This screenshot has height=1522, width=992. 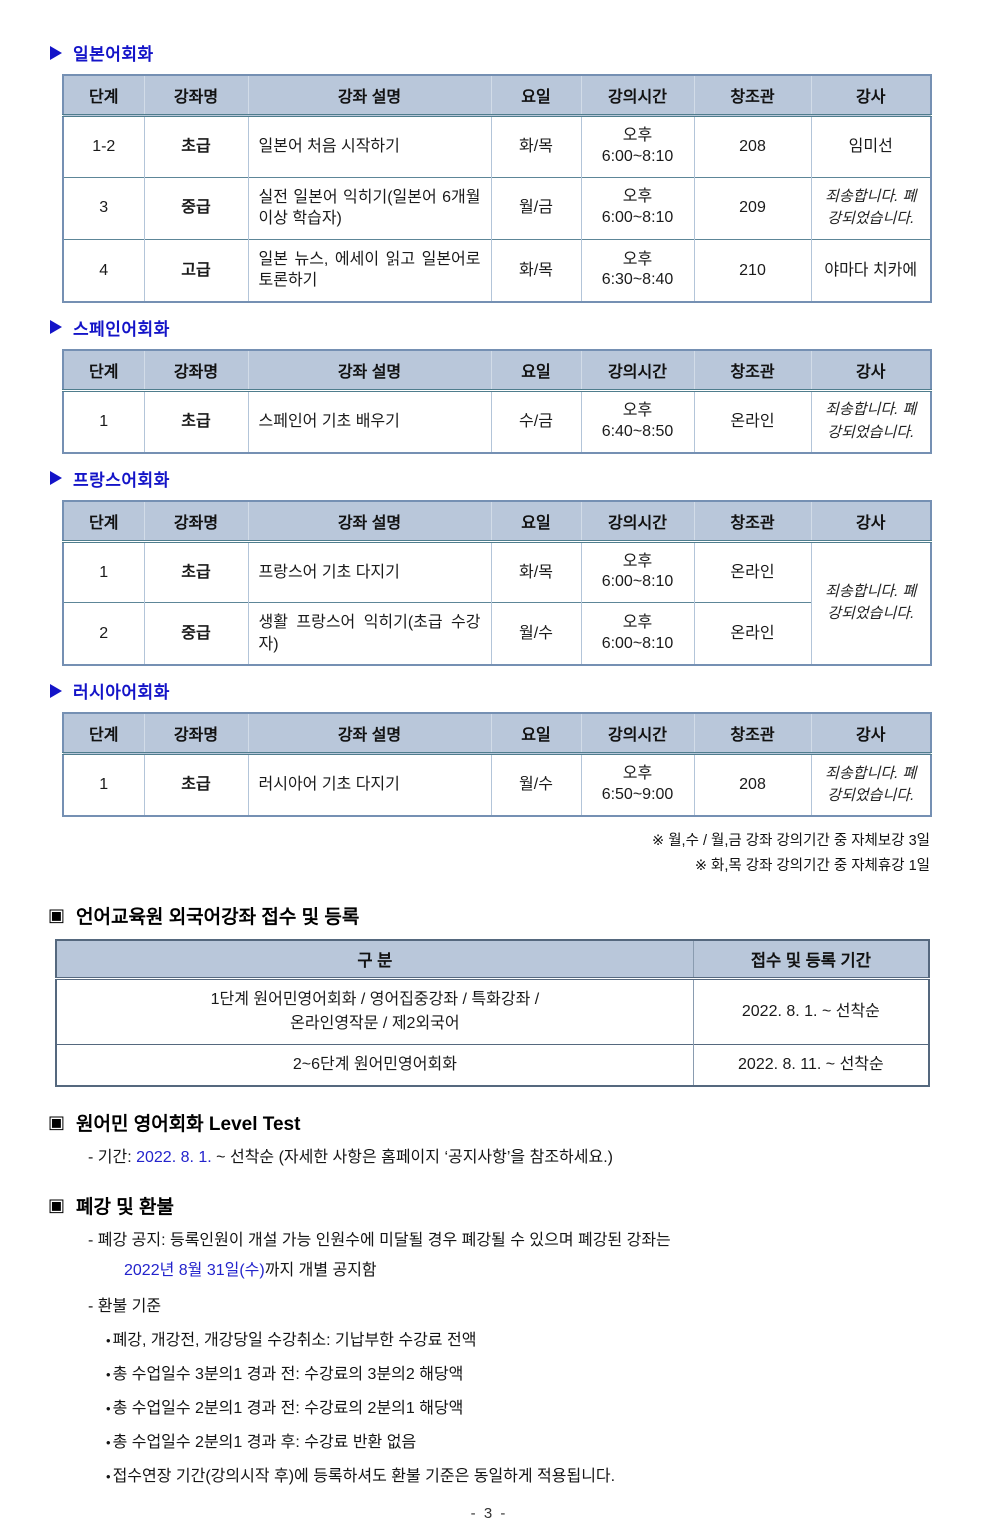 What do you see at coordinates (752, 146) in the screenshot?
I see `cell-room: 208` at bounding box center [752, 146].